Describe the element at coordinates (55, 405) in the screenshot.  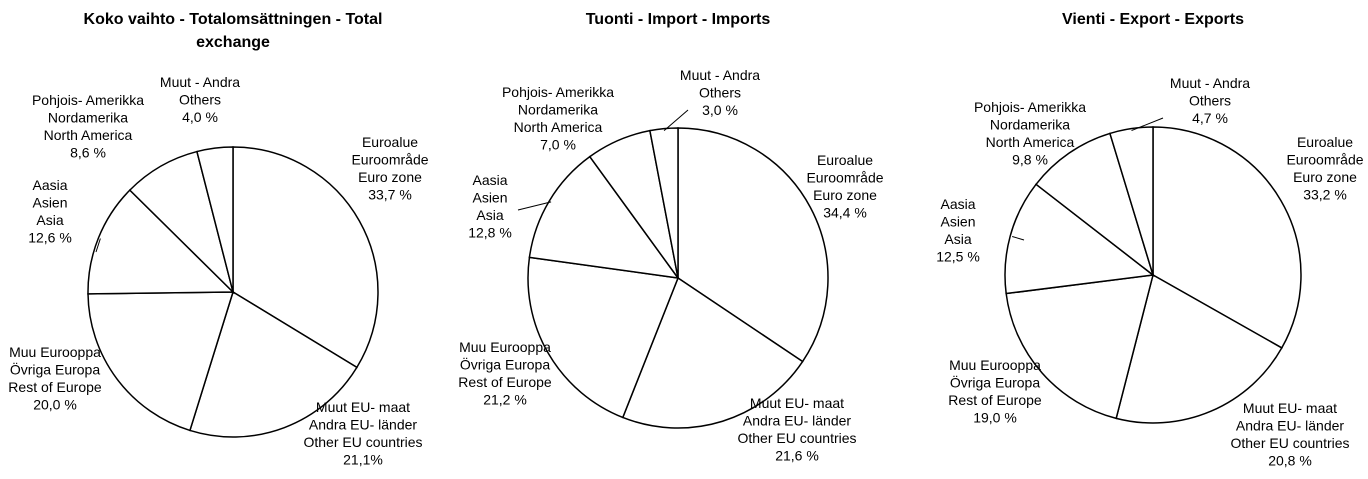
I see `value-label: 20,0 %` at that location.